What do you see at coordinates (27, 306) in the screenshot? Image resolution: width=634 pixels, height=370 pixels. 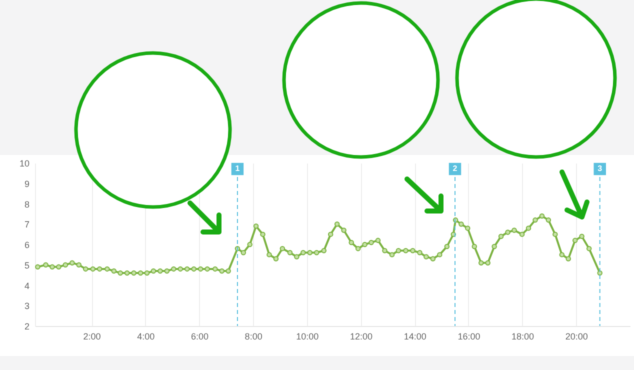 I see `y-tick-label: 3` at bounding box center [27, 306].